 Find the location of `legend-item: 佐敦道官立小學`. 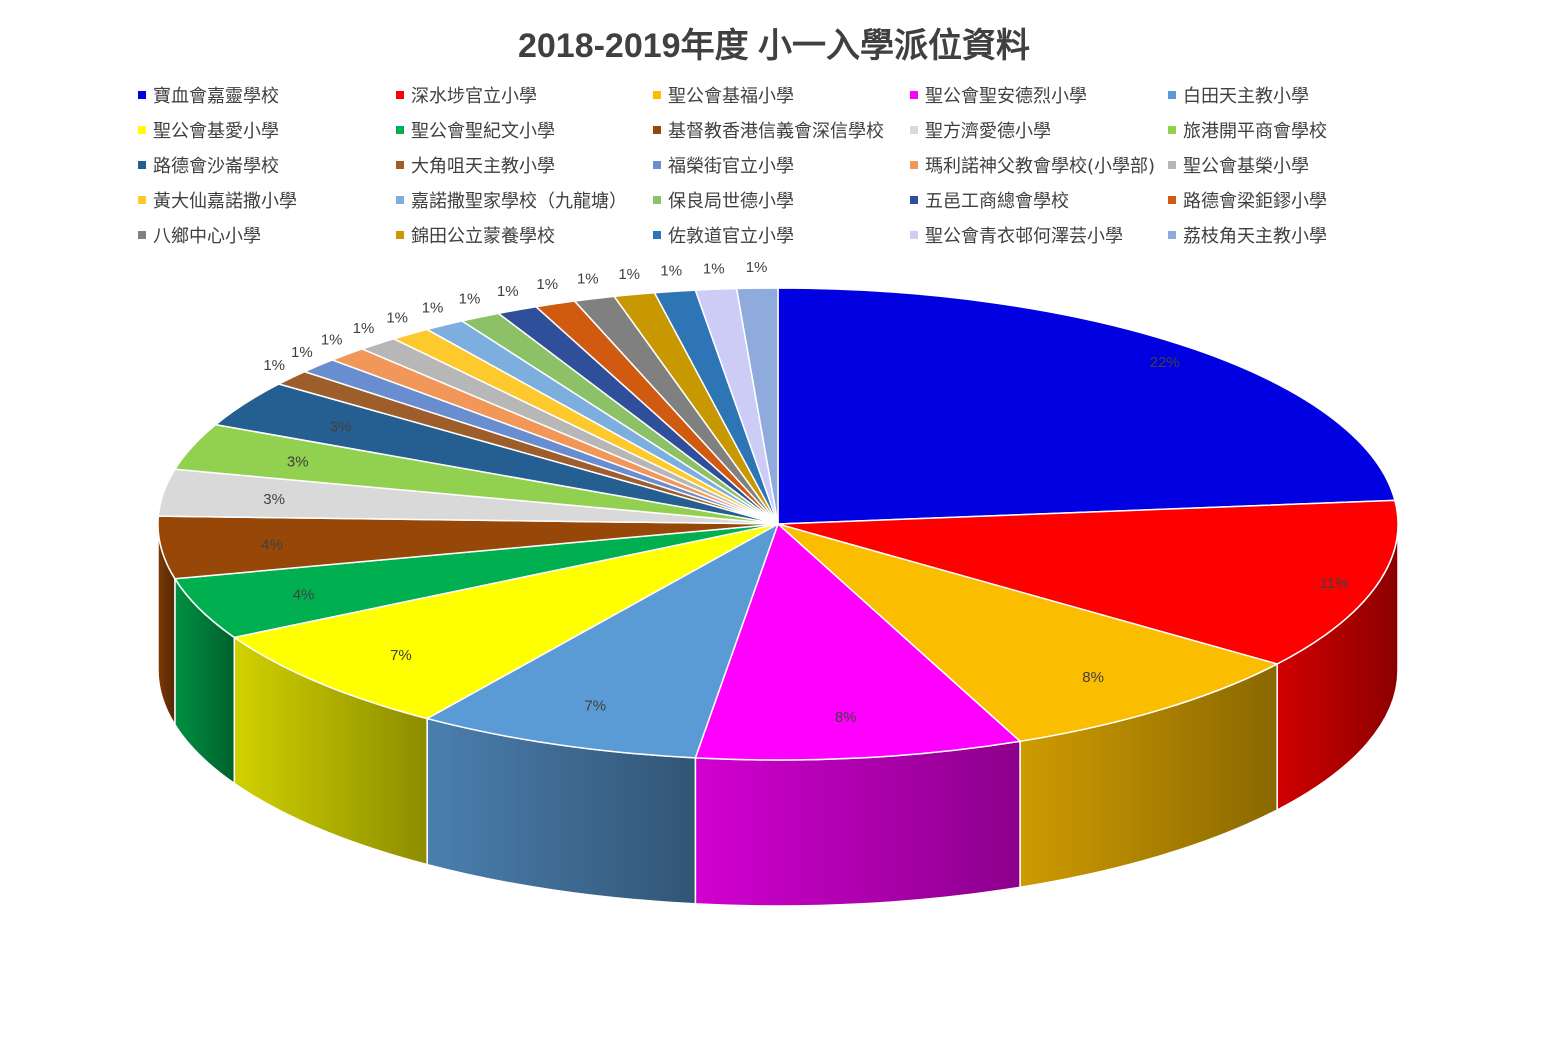

legend-item: 佐敦道官立小學 is located at coordinates (723, 237).